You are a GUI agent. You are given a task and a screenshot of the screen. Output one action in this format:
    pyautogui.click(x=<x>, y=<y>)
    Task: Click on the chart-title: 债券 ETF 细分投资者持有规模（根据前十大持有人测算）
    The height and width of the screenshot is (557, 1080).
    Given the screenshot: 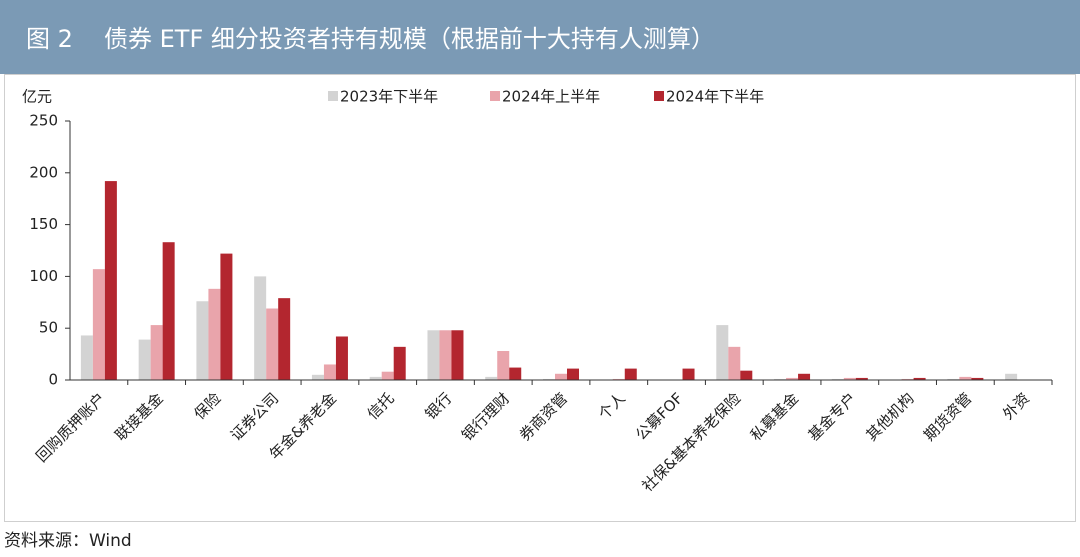 What is the action you would take?
    pyautogui.click(x=409, y=39)
    